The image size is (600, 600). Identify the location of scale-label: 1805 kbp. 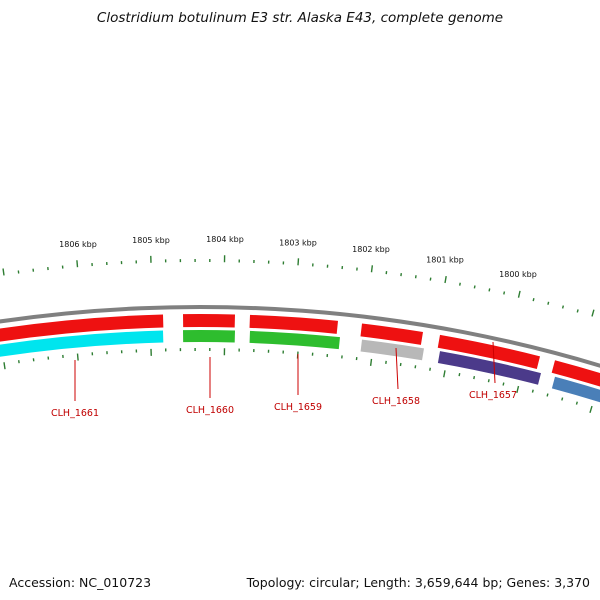
(151, 240).